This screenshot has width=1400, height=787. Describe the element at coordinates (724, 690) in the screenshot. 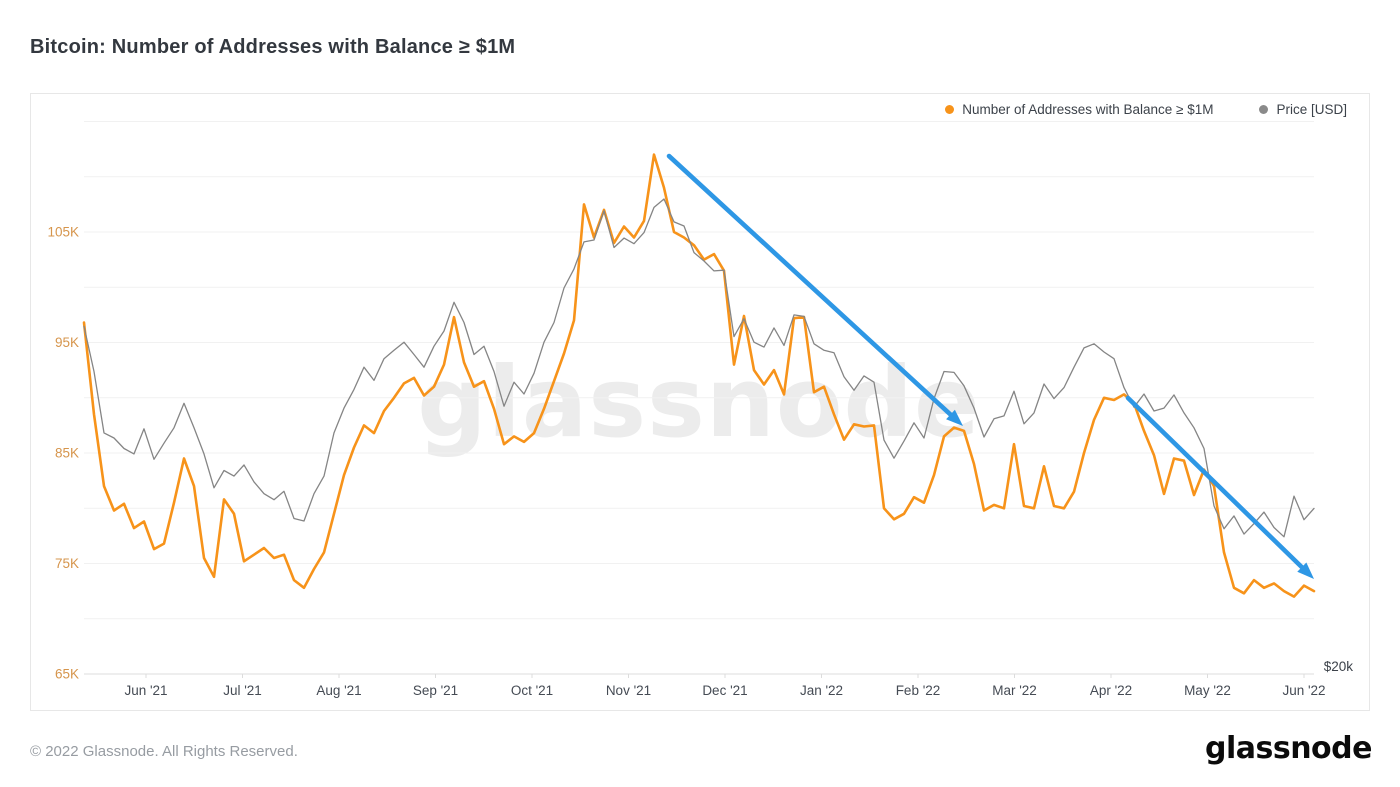

I see `x-axis-label: Dec '21` at that location.